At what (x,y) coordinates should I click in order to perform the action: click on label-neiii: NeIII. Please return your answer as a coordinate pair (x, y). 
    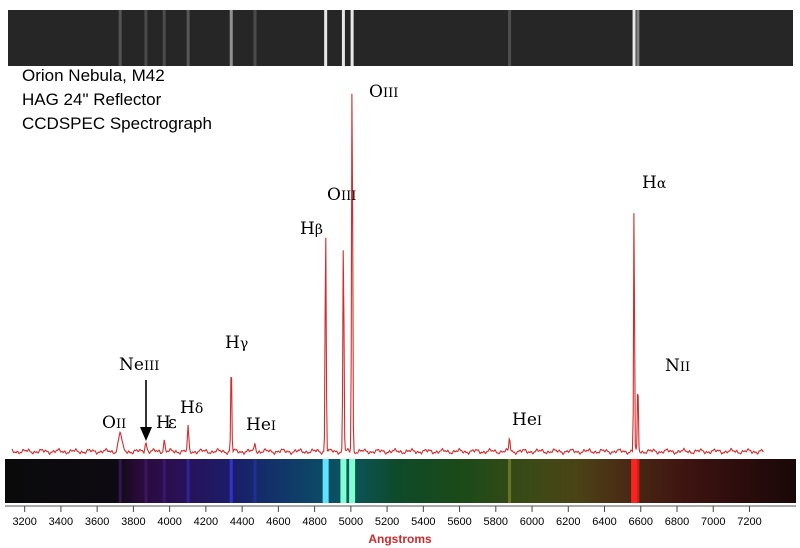
    Looking at the image, I should click on (139, 365).